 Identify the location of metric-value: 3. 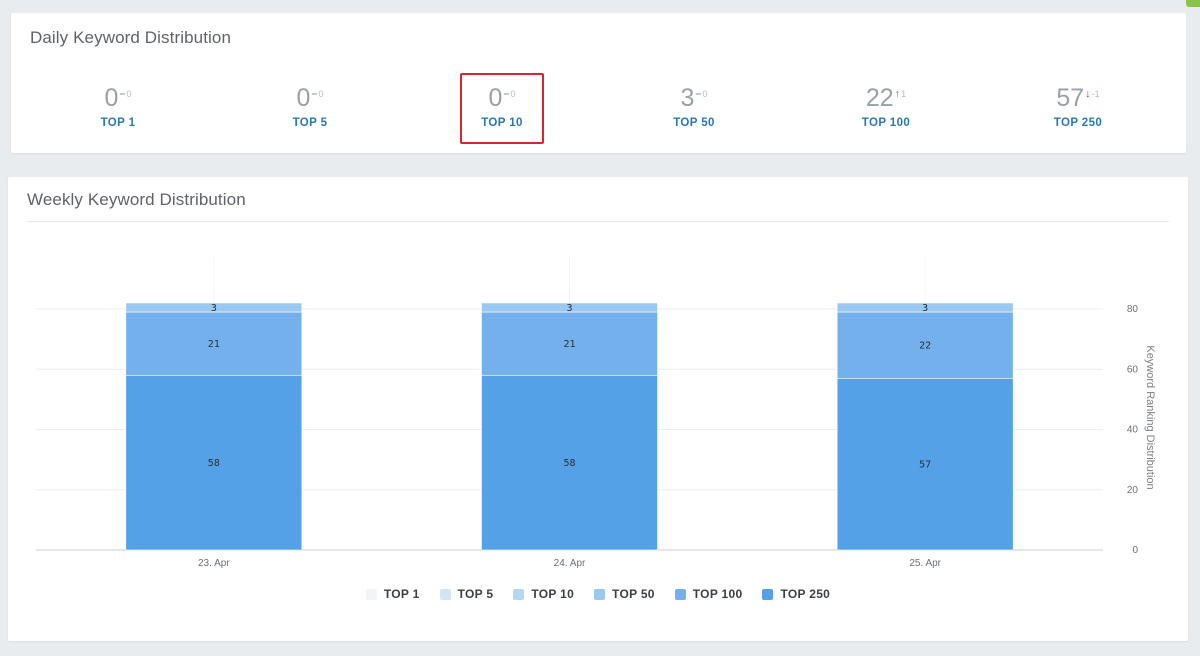
(687, 98).